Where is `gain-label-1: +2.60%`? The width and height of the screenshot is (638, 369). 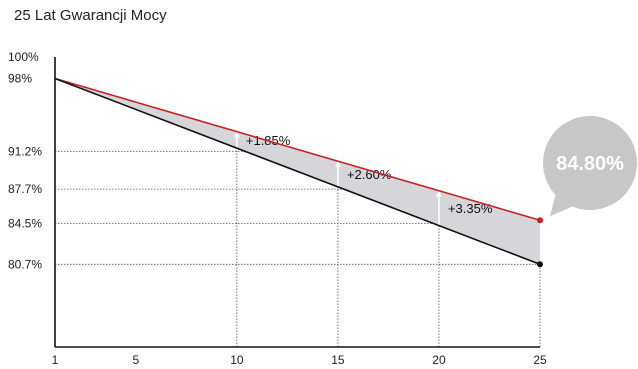 gain-label-1: +2.60% is located at coordinates (369, 174).